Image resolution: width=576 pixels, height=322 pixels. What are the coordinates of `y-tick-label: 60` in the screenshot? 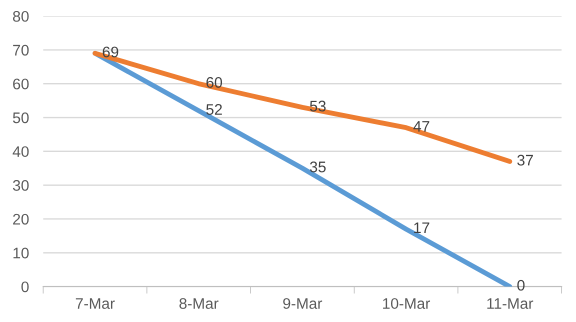 It's located at (21, 84).